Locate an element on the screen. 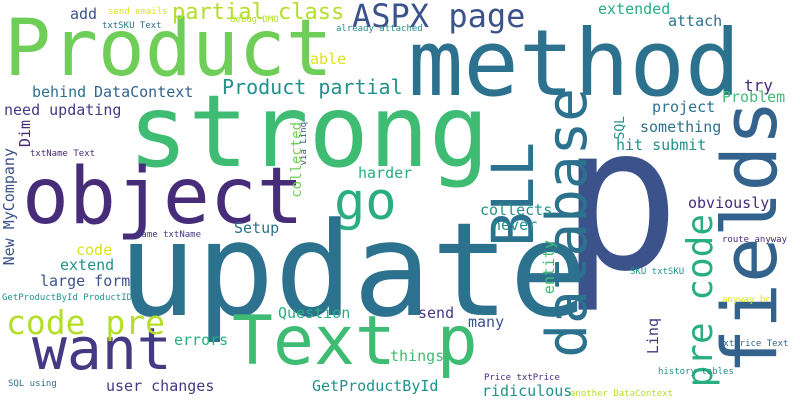  word-partial-class: partial class is located at coordinates (258, 12).